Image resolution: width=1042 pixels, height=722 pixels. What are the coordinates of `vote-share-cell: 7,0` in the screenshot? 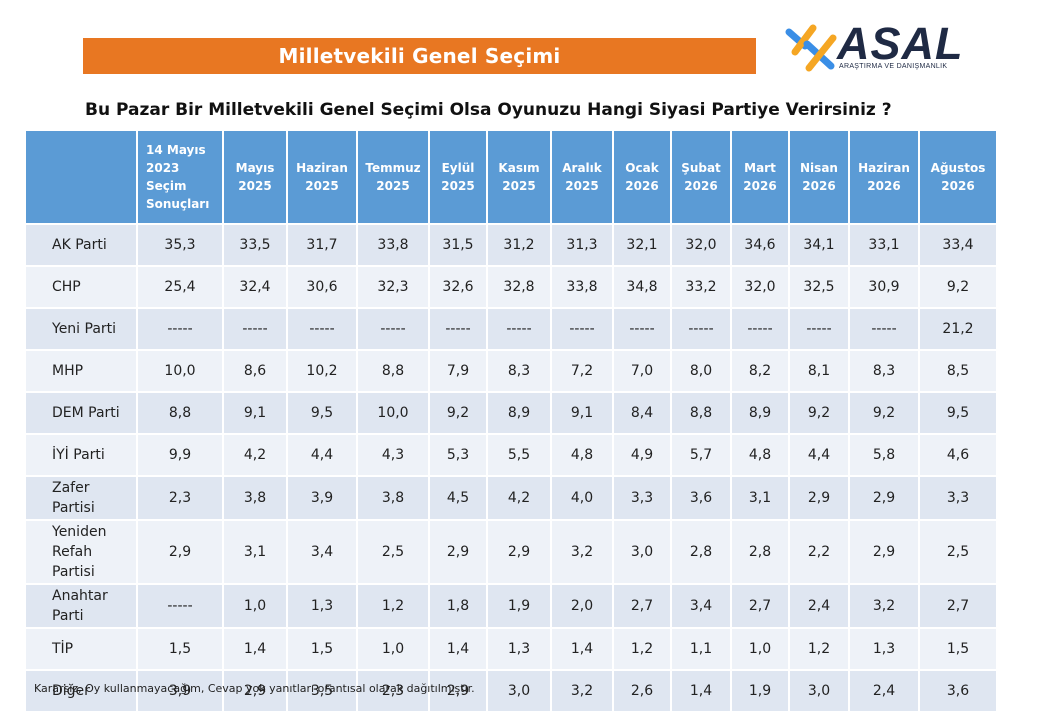 It's located at (641, 370).